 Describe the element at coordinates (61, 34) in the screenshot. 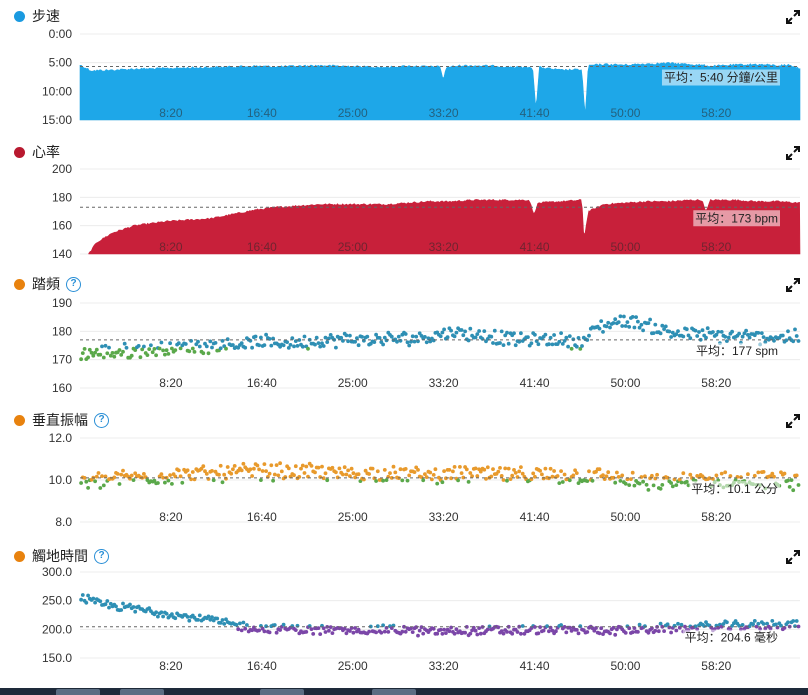

I see `y-tick-label: 0:00` at that location.